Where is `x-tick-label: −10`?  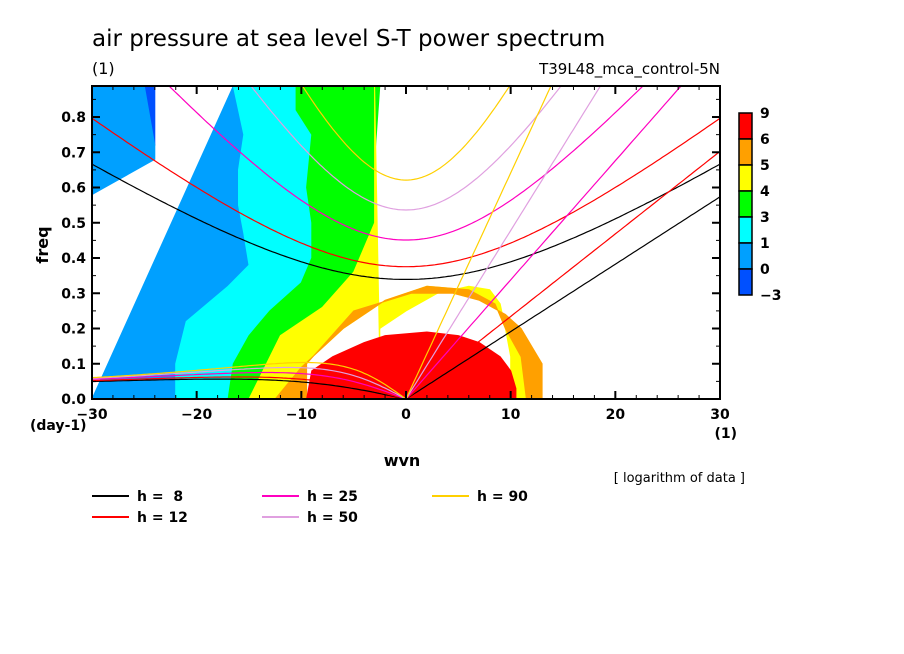
x-tick-label: −10 is located at coordinates (301, 415).